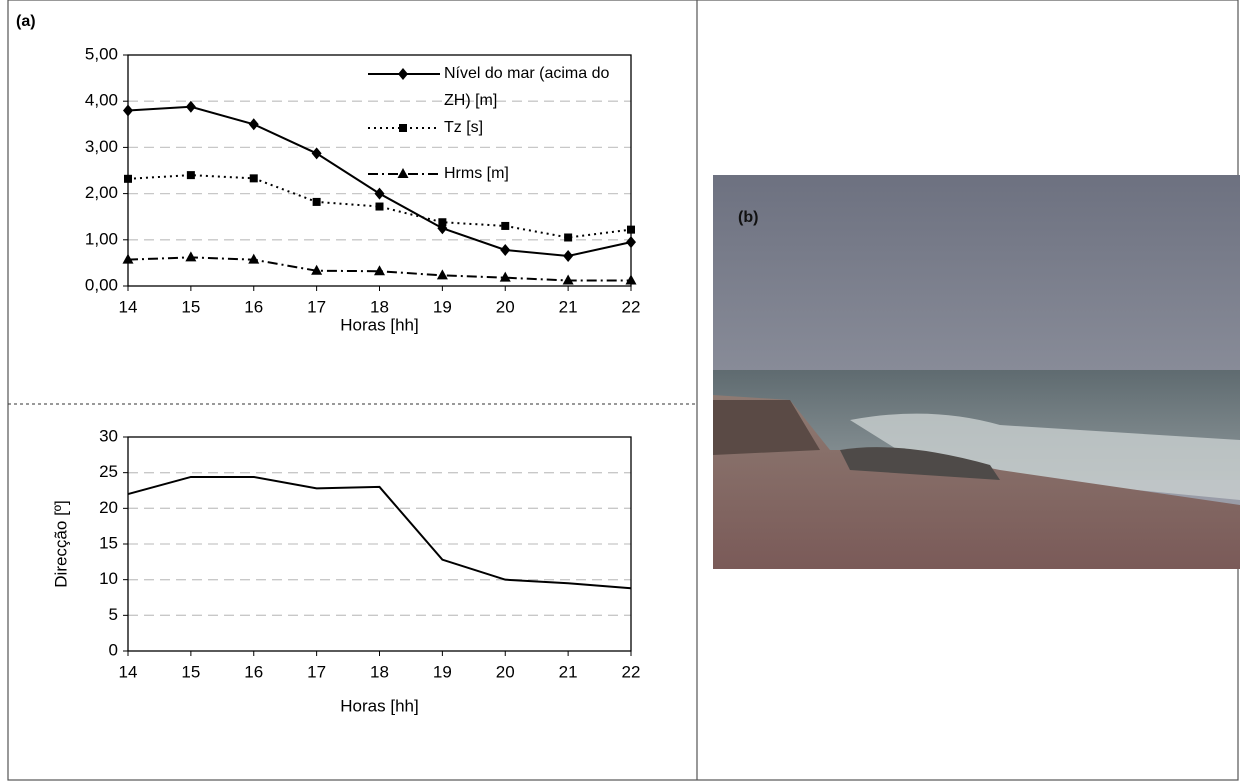 This screenshot has height=781, width=1245. What do you see at coordinates (60, 543) in the screenshot?
I see `y-axis-label: Direcção [º]` at bounding box center [60, 543].